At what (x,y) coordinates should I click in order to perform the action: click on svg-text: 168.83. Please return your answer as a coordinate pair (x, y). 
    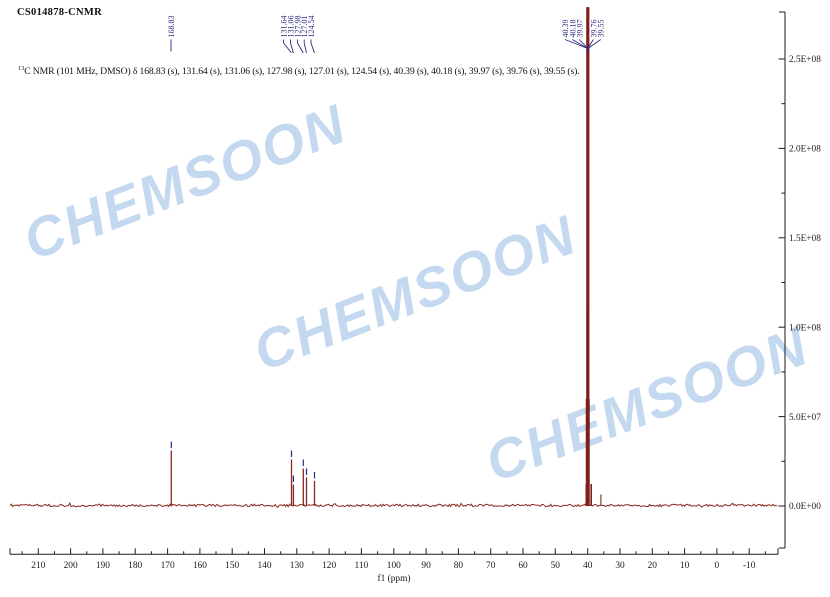
    Looking at the image, I should click on (171, 27).